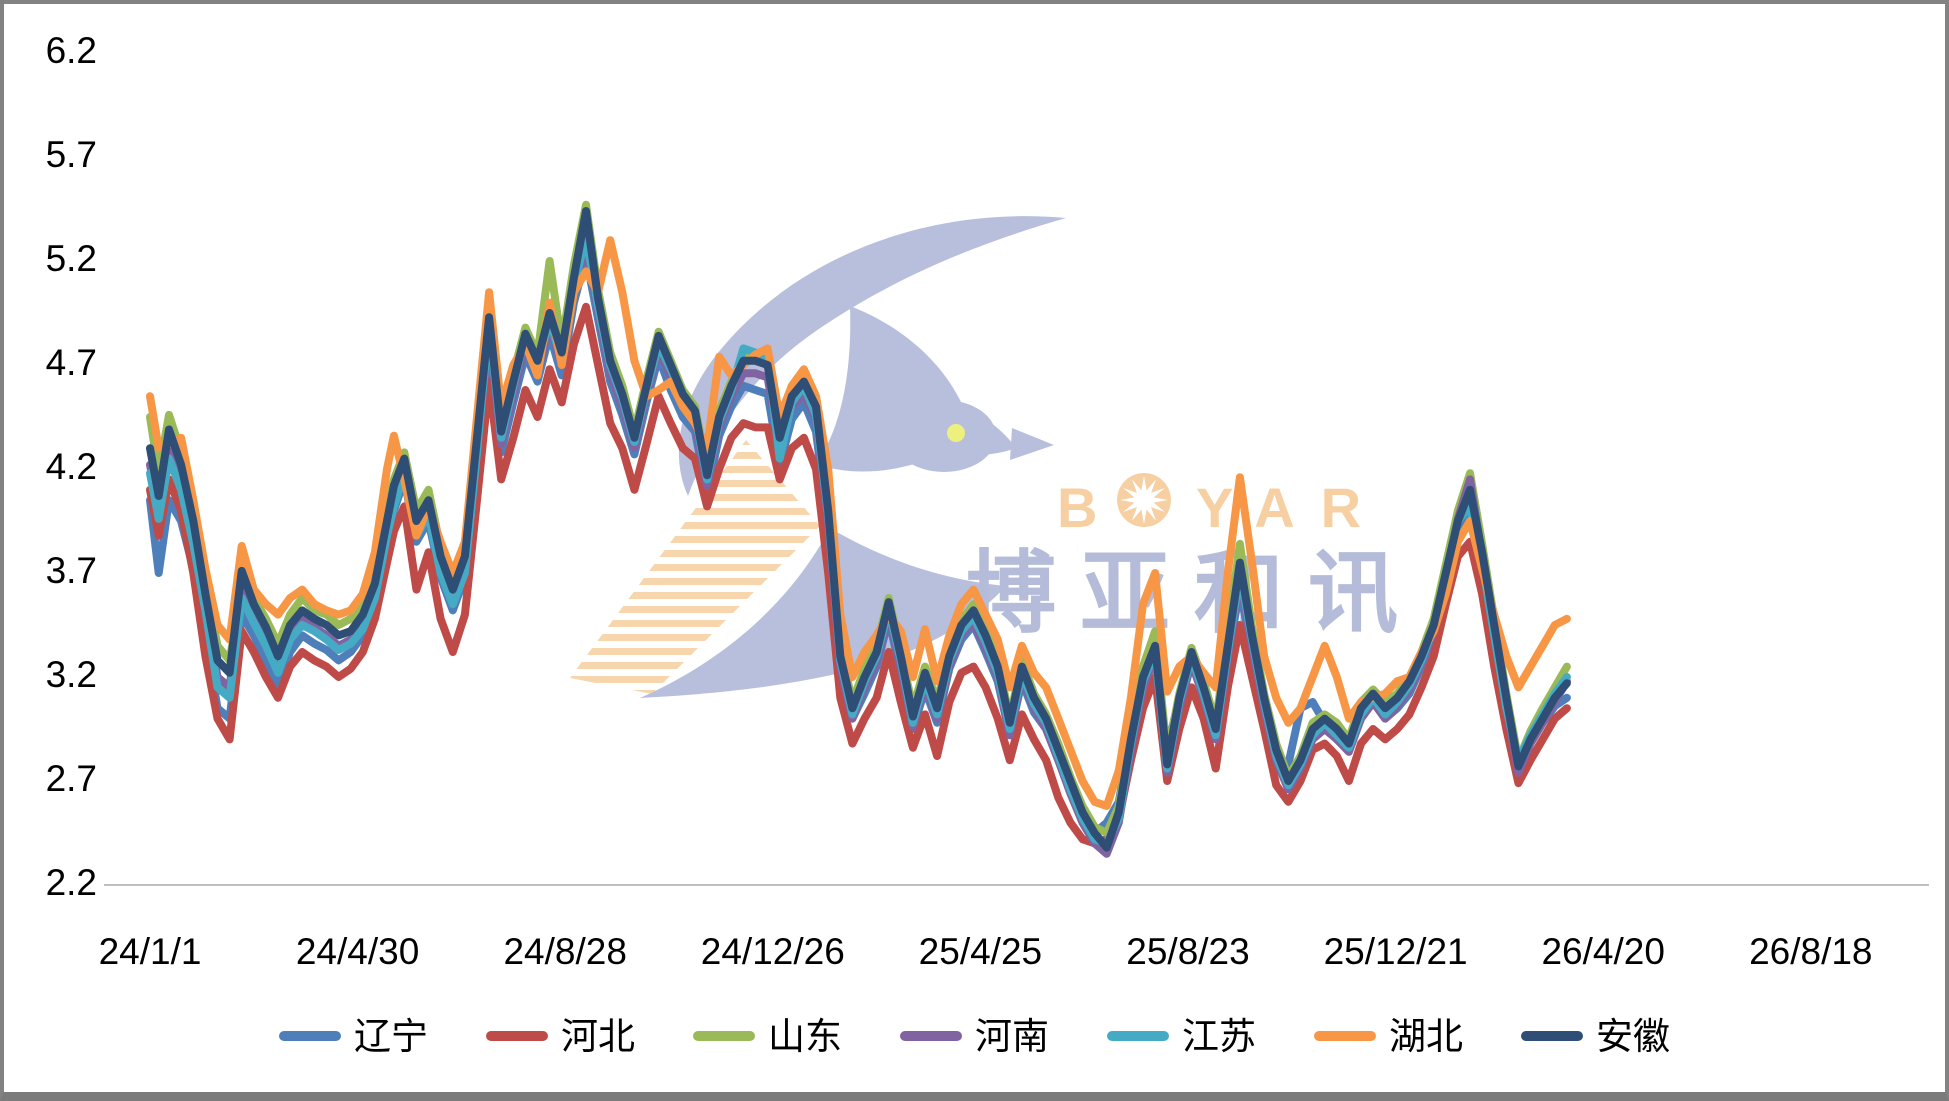  Describe the element at coordinates (1219, 1036) in the screenshot. I see `legend-label-jiangsu: 江苏` at that location.